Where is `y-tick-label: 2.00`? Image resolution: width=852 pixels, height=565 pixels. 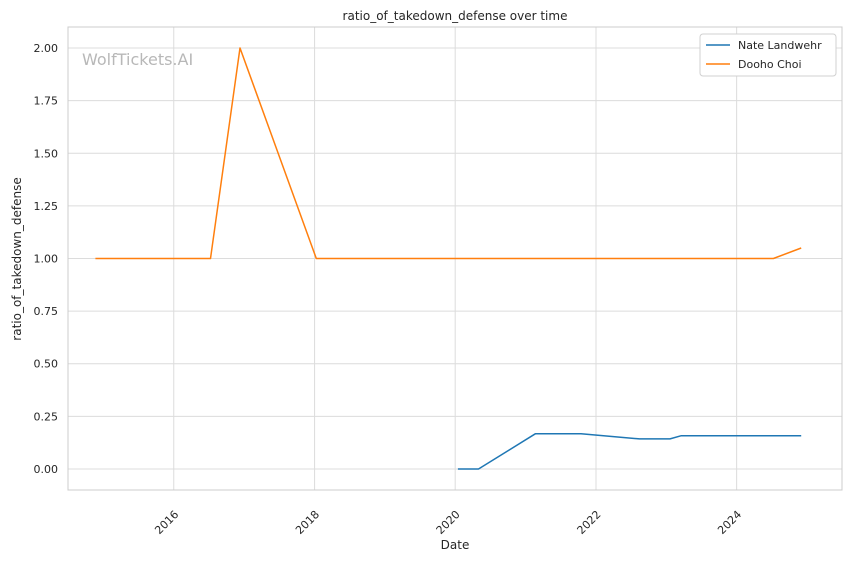 y-tick-label: 2.00 is located at coordinates (46, 48).